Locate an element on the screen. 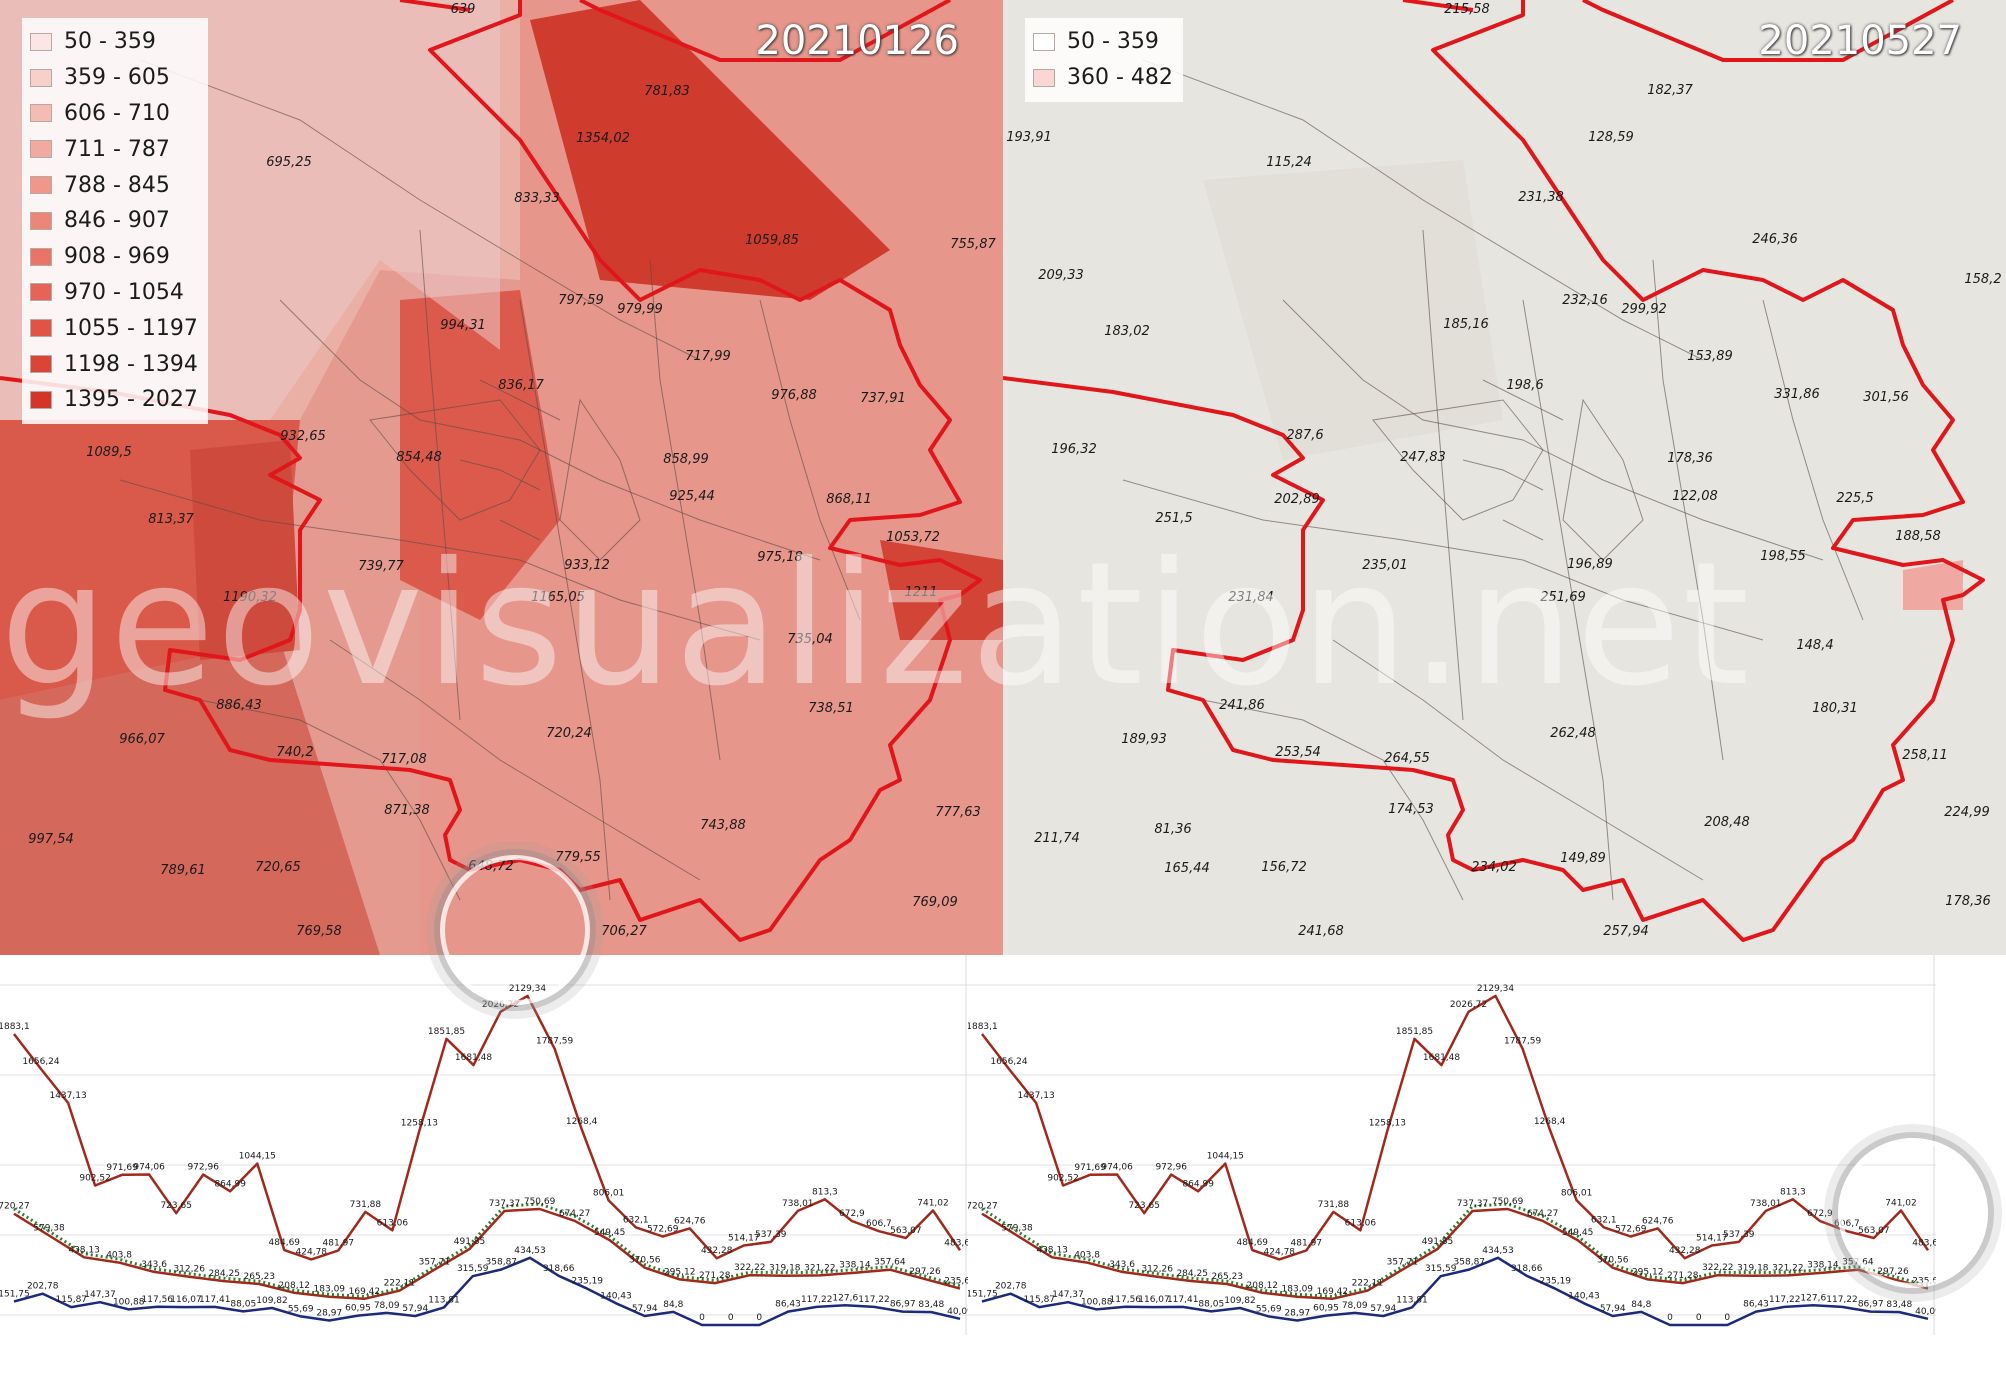 This screenshot has width=2006, height=1383. area-value-label: 231,38 is located at coordinates (1541, 197).